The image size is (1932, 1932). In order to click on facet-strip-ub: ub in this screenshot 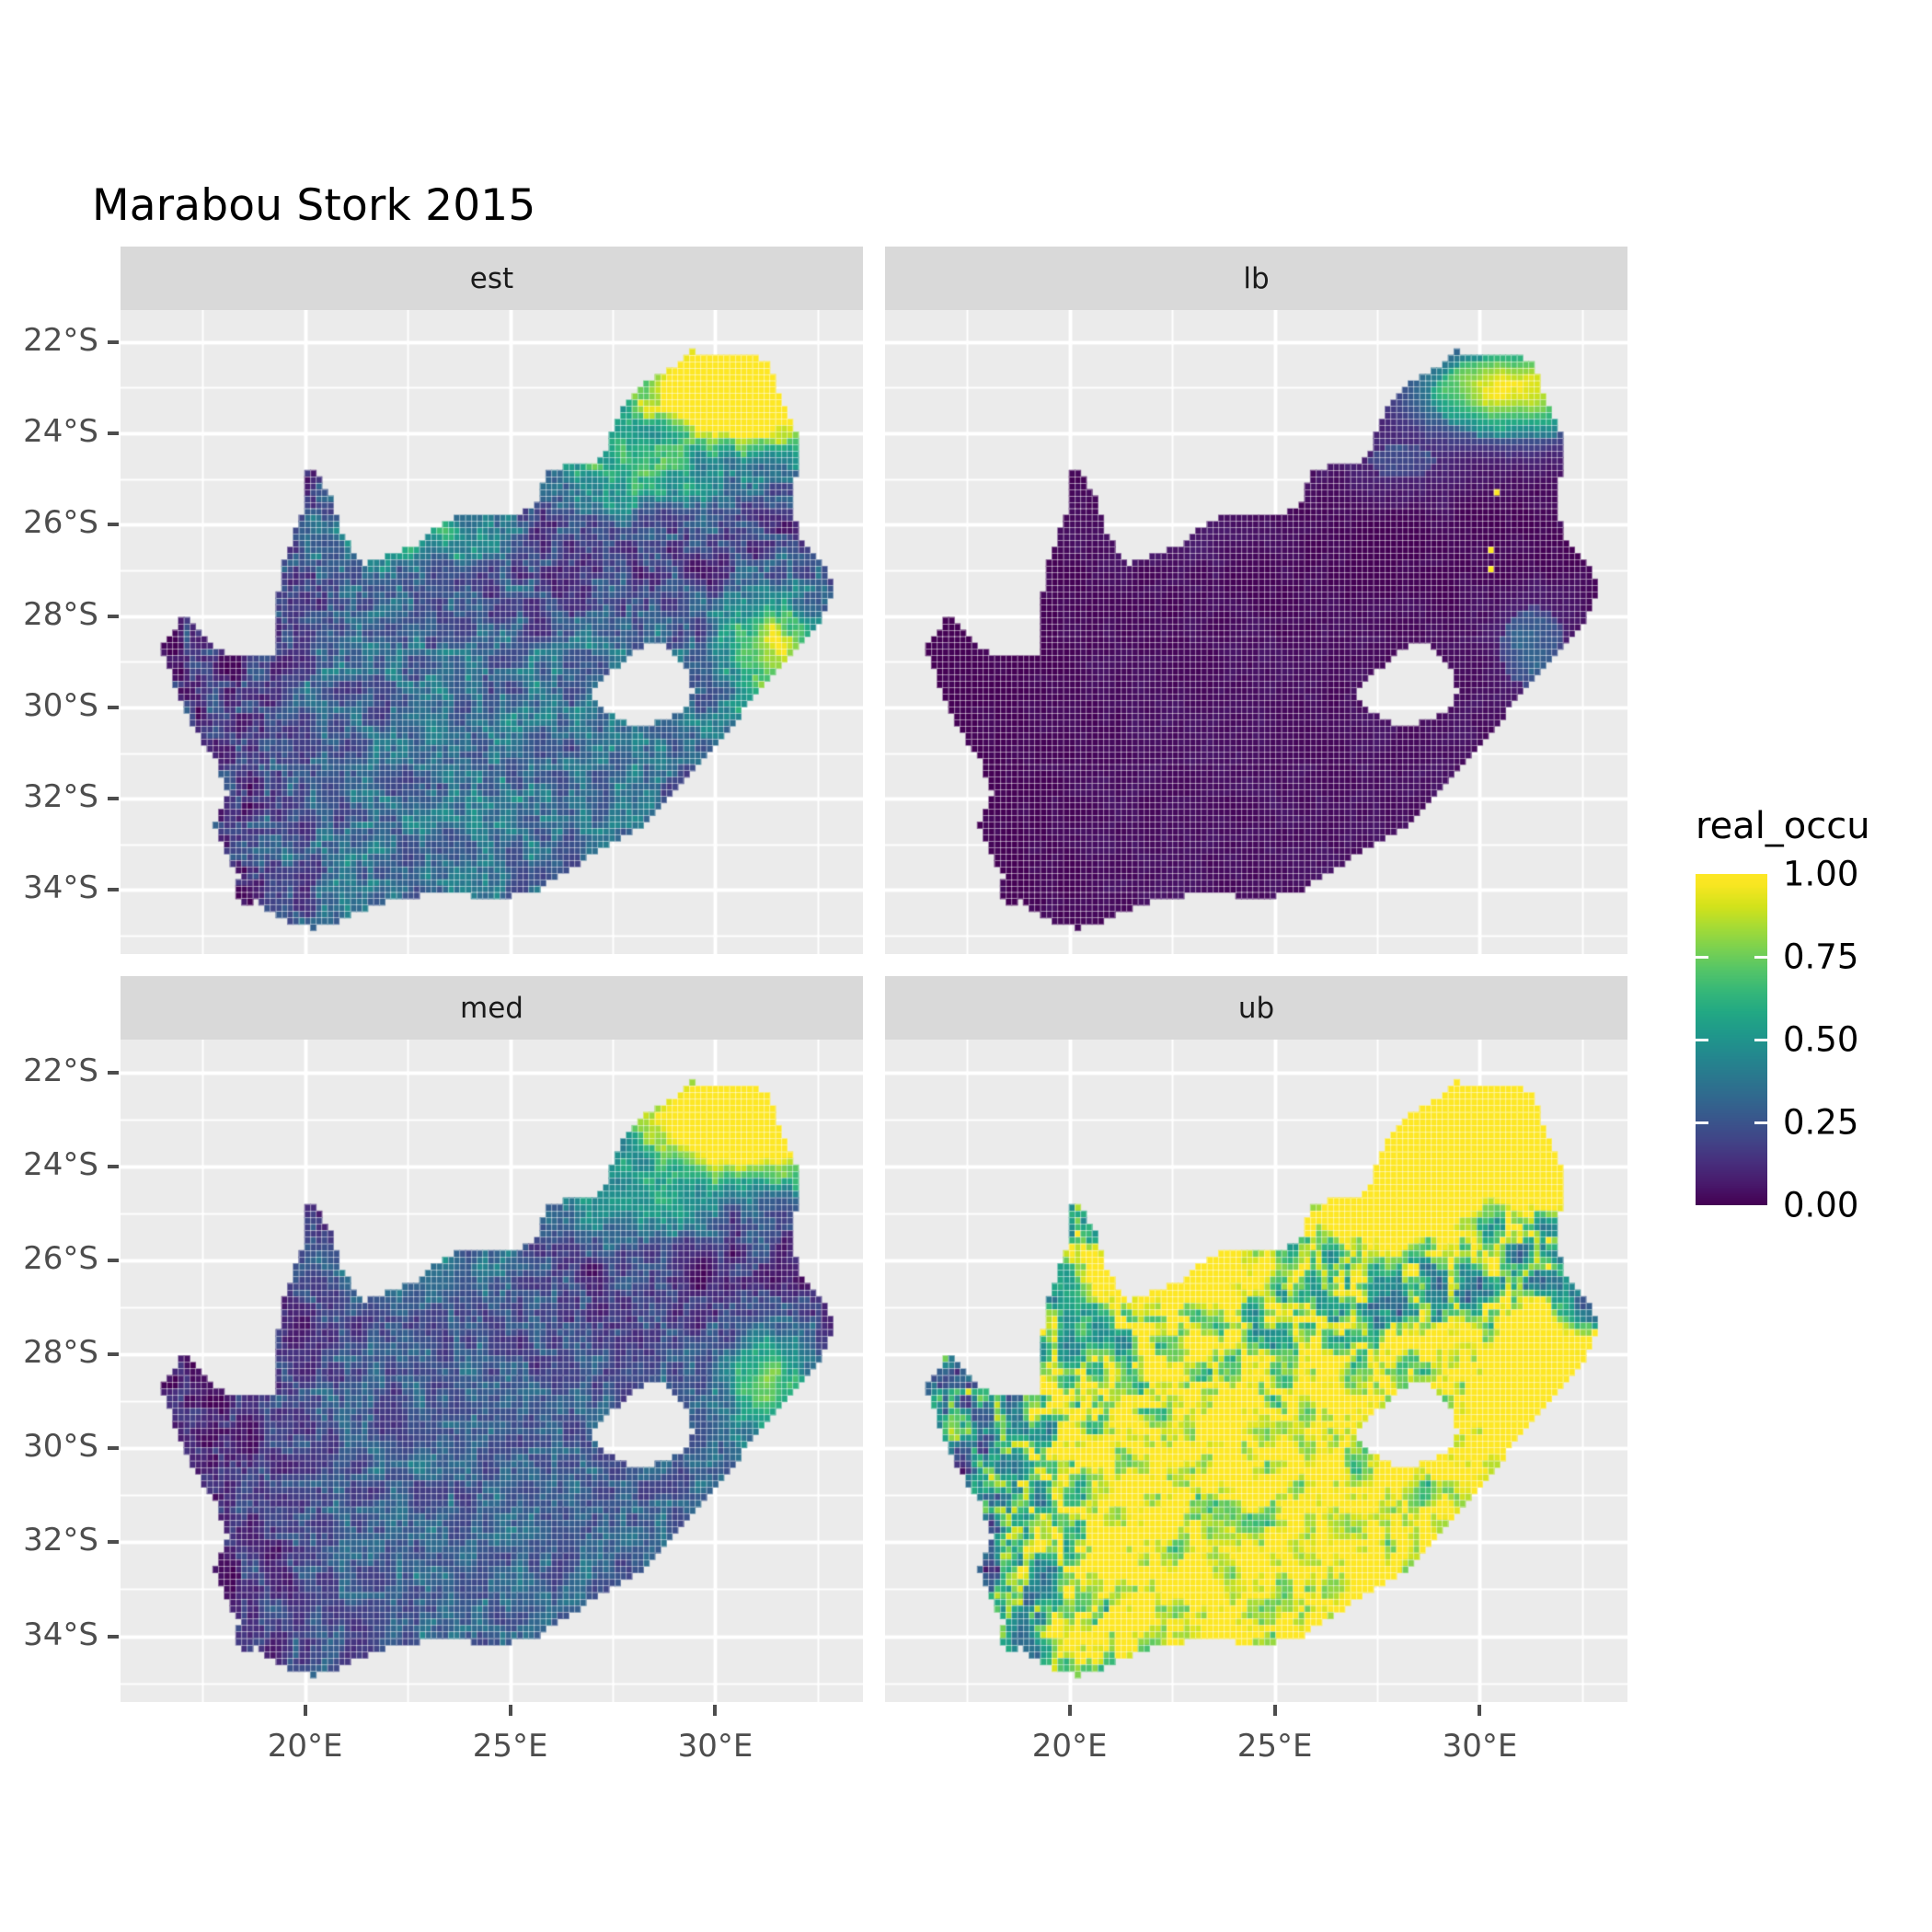, I will do `click(1256, 1008)`.